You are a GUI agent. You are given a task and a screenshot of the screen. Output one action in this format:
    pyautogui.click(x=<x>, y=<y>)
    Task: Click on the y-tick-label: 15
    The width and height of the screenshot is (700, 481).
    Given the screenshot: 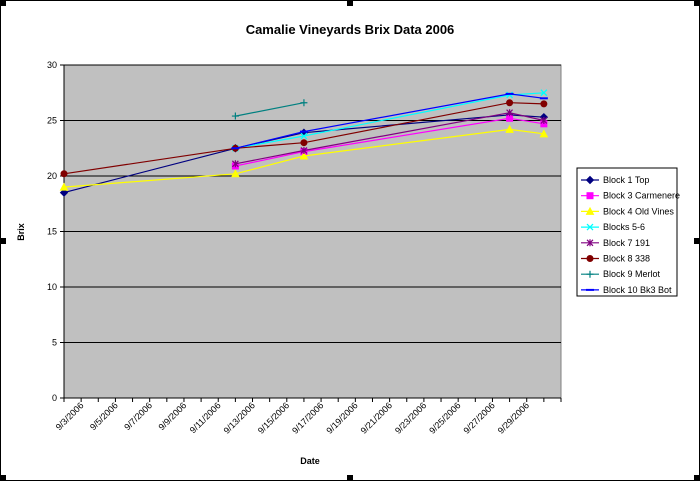 What is the action you would take?
    pyautogui.click(x=52, y=232)
    